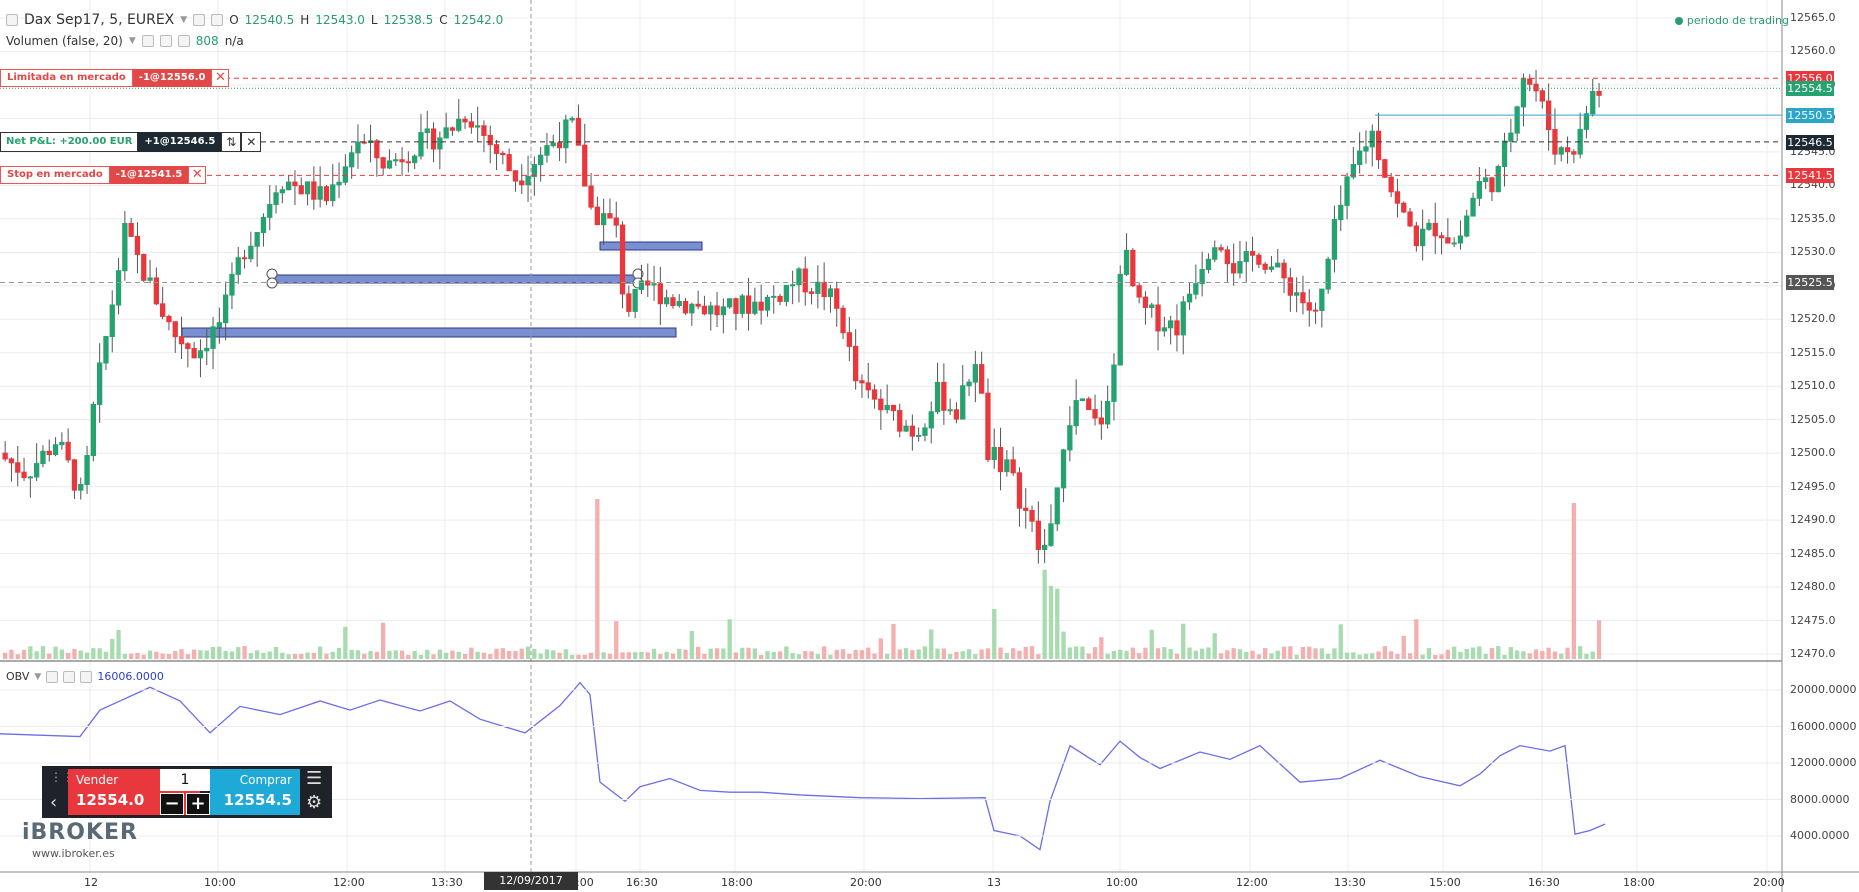 Image resolution: width=1859 pixels, height=892 pixels. Describe the element at coordinates (99, 20) in the screenshot. I see `symbol-title: Dax Sep17, 5, EUREX` at that location.